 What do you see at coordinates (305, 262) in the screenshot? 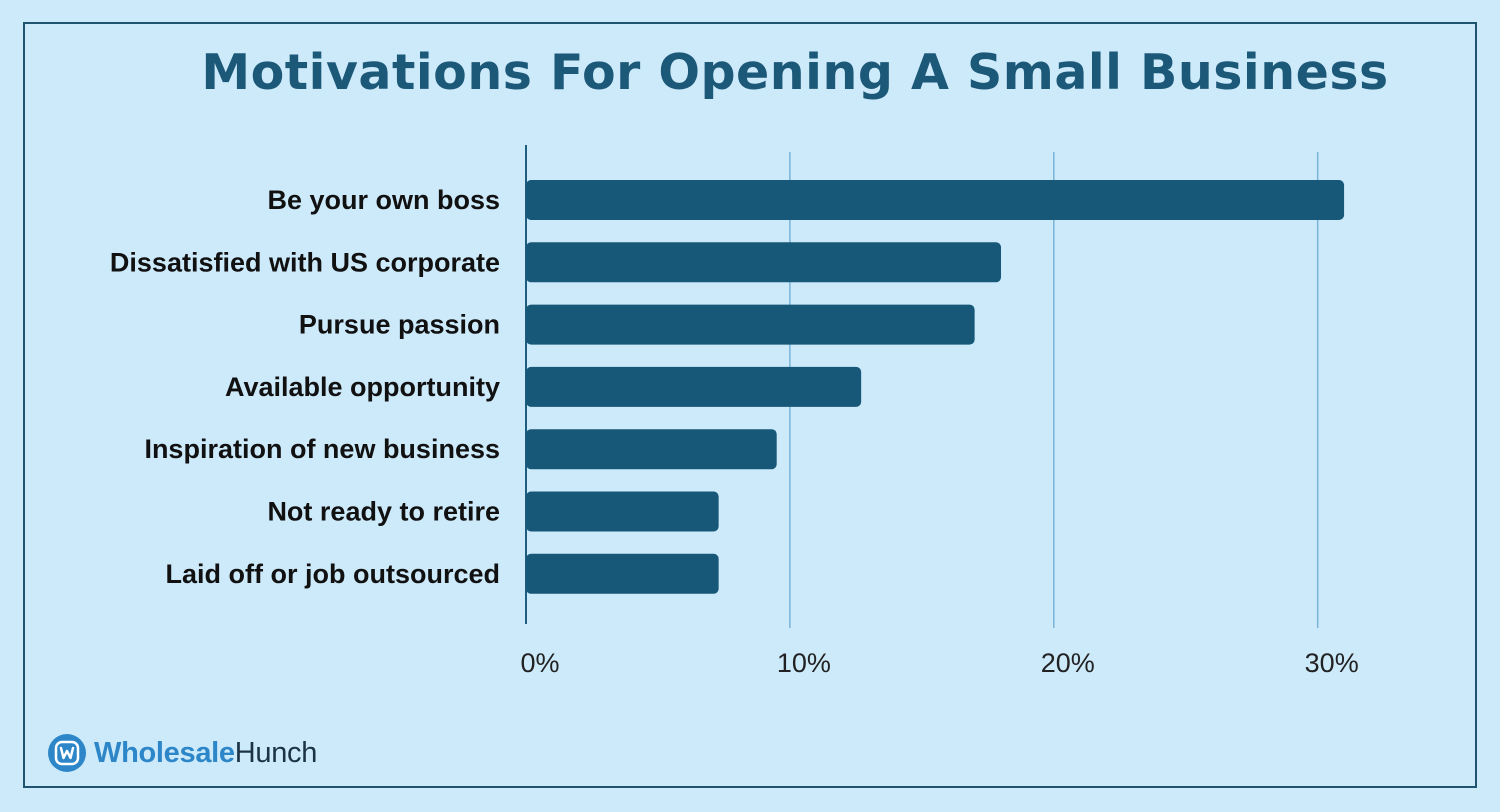
I see `category-label: Dissatisfied with US corporate` at bounding box center [305, 262].